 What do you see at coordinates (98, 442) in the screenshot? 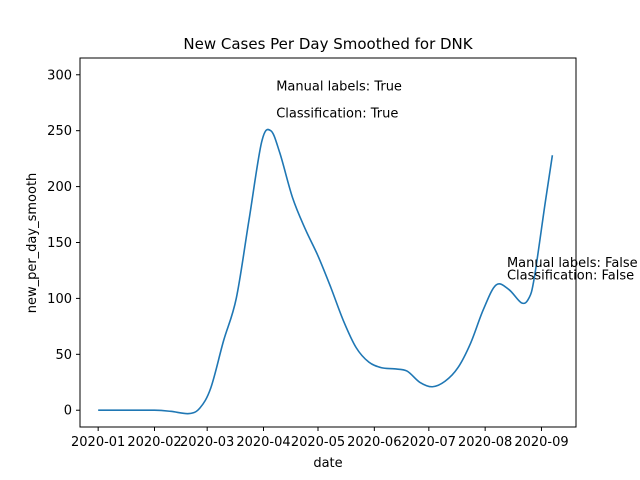
I see `x-tick-label: 2020-01` at bounding box center [98, 442].